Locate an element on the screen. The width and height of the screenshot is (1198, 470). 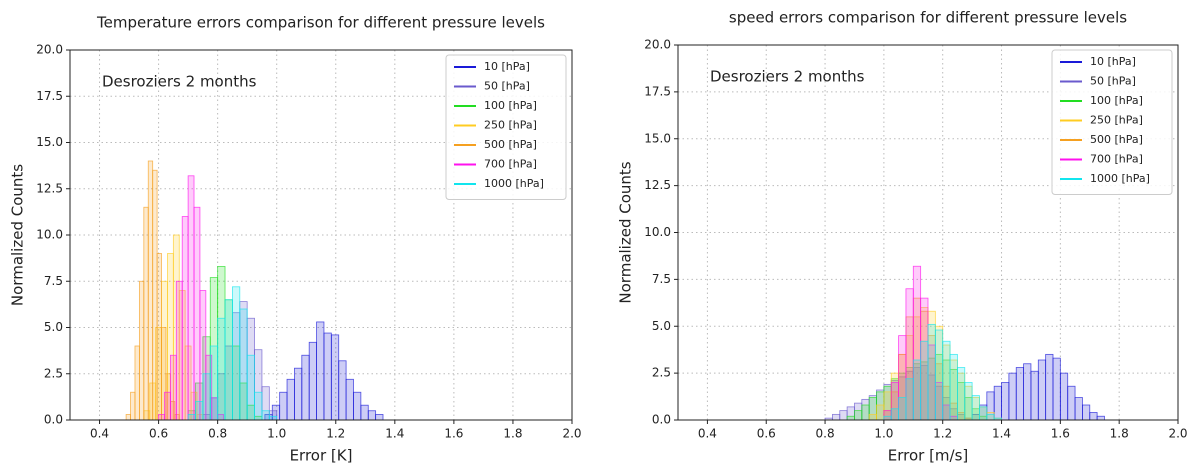
x-tick-label: 1.4 is located at coordinates (394, 434).